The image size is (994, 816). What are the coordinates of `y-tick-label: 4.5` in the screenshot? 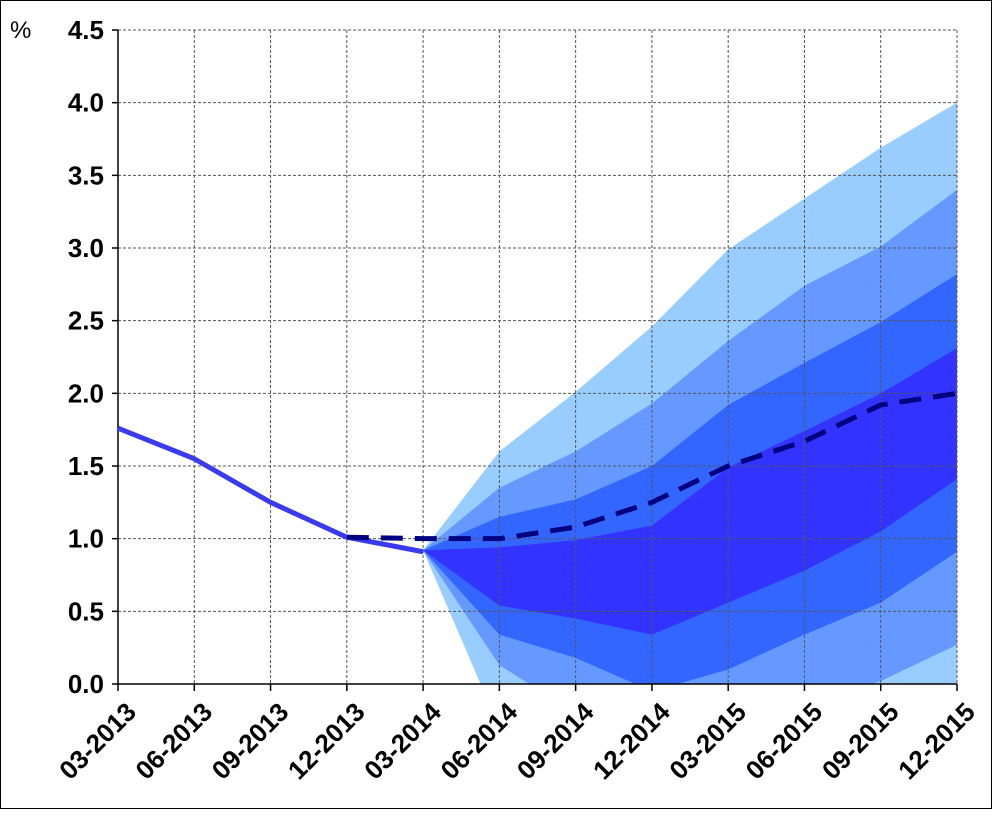 It's located at (86, 30).